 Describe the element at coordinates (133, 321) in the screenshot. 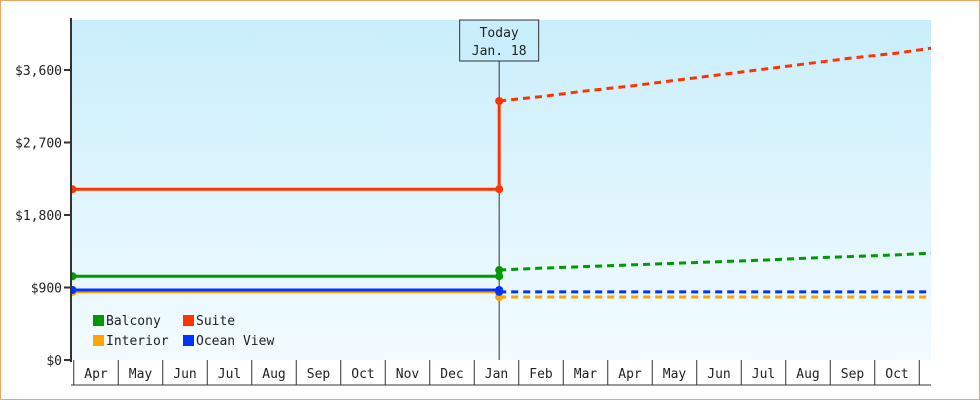

I see `legend-label-balcony: Balcony` at that location.